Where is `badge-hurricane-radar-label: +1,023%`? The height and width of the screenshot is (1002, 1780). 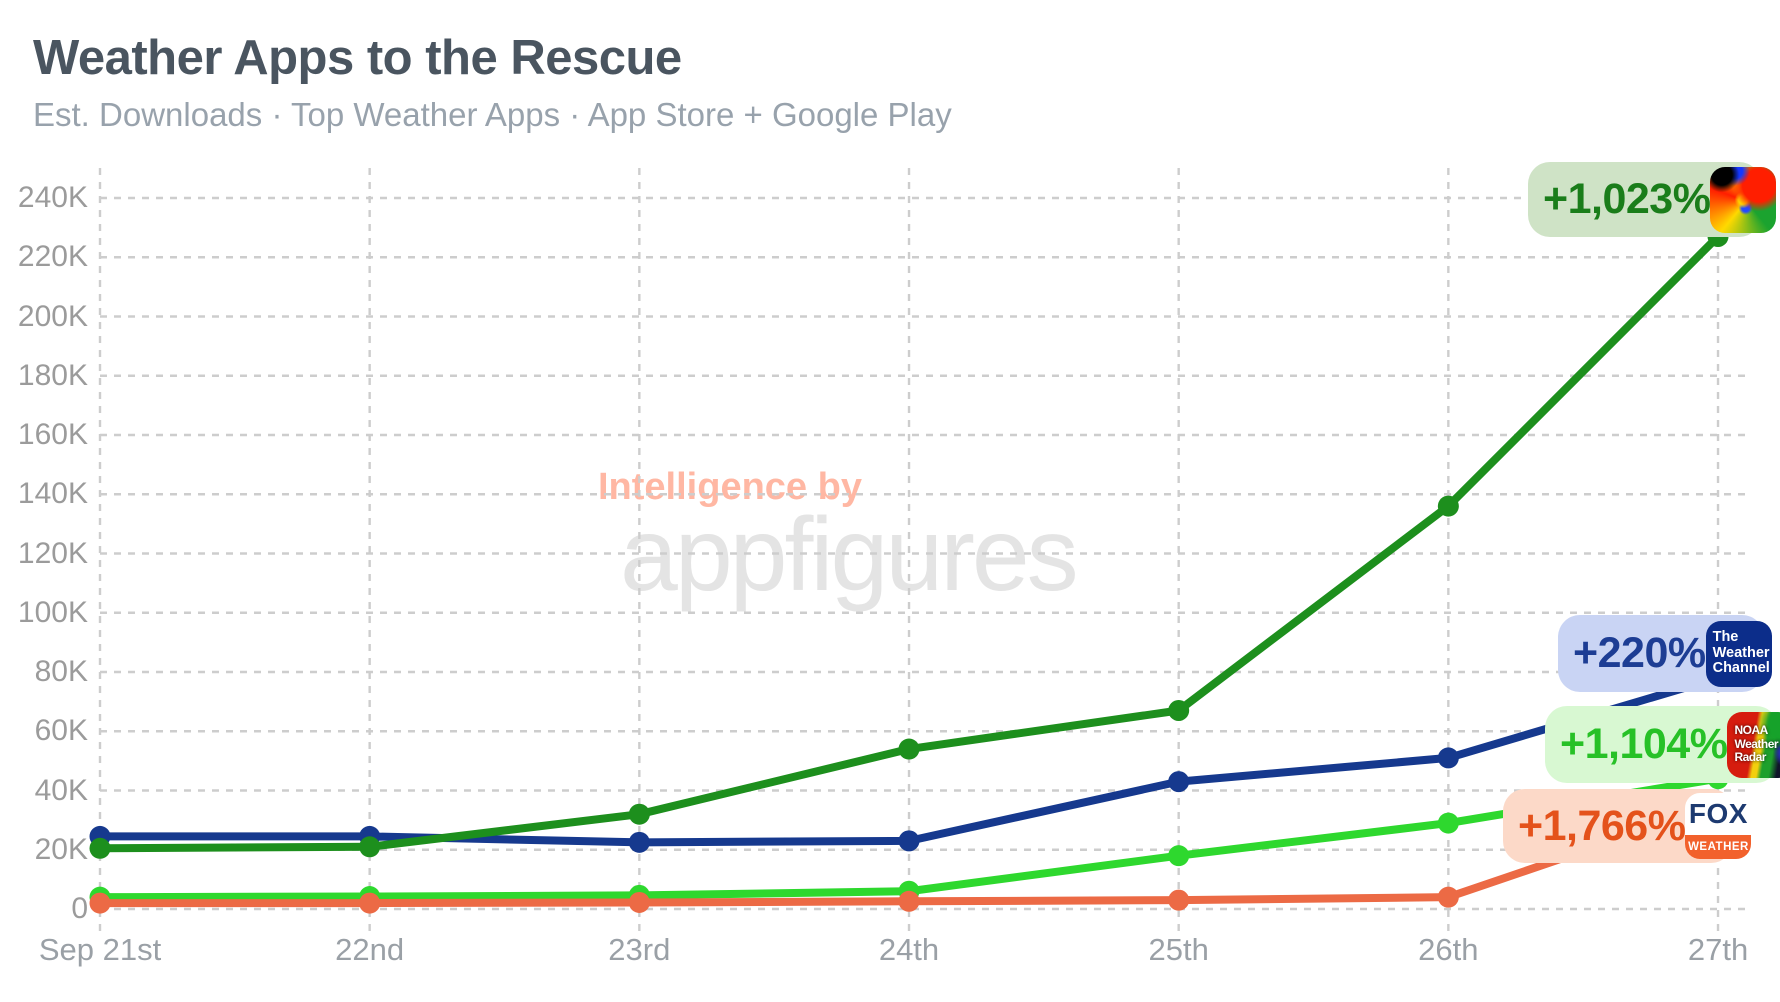
badge-hurricane-radar-label: +1,023% is located at coordinates (1627, 199).